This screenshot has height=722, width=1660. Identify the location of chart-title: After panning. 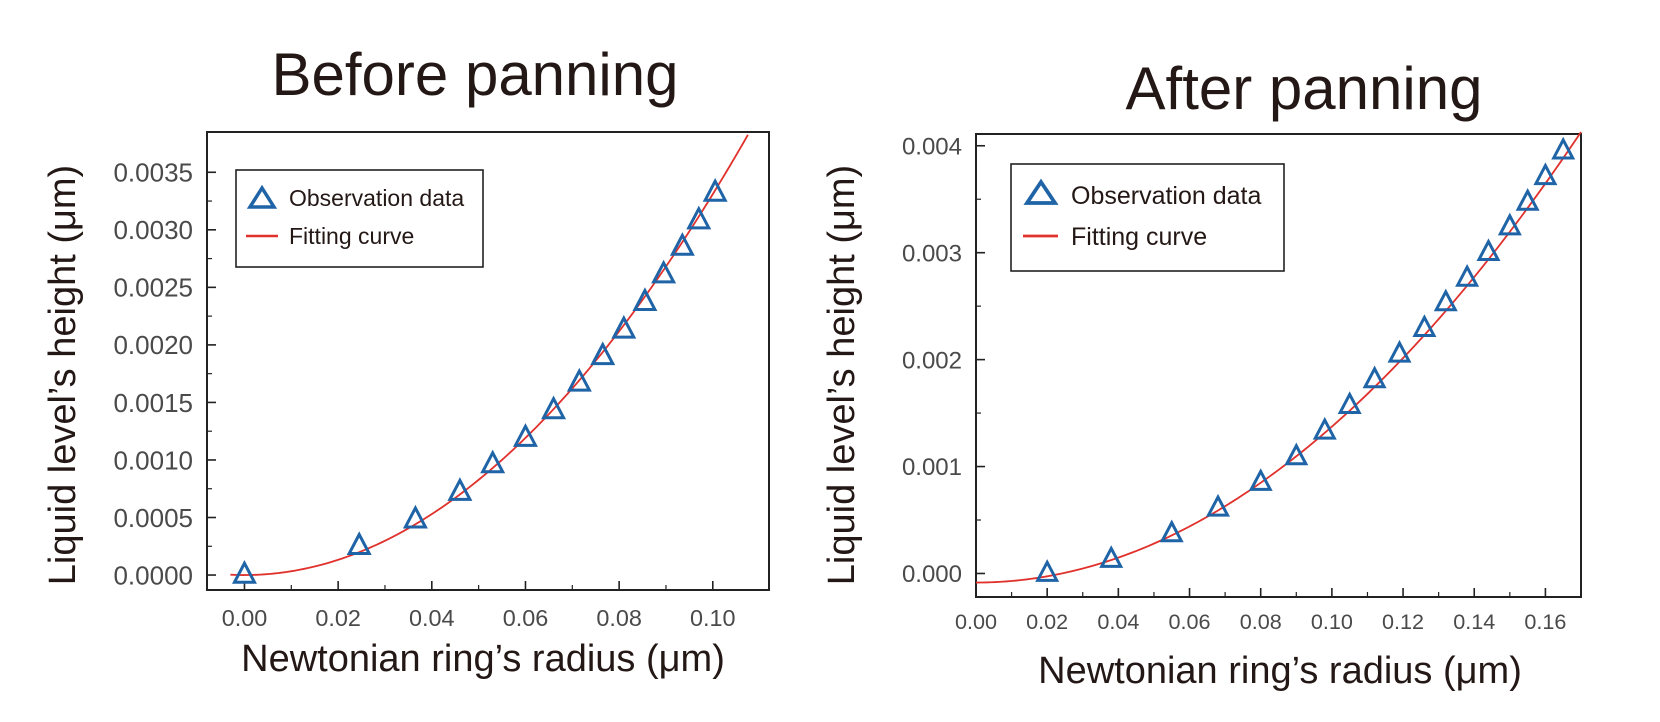
(1304, 88).